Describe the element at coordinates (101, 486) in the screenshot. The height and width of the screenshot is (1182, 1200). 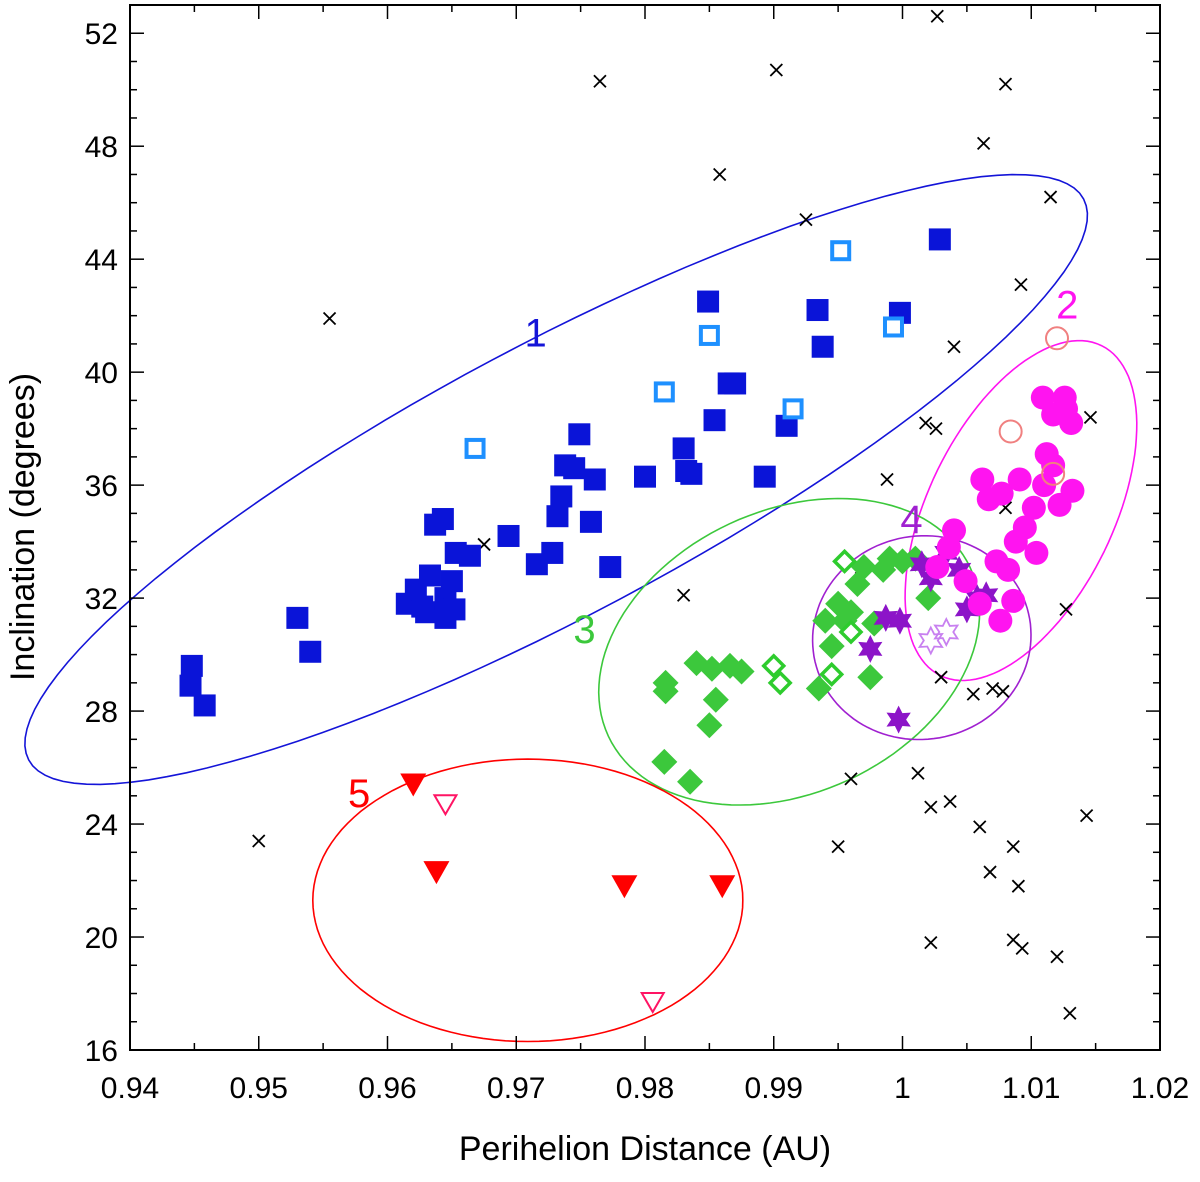
I see `y-tick-label: 36` at that location.